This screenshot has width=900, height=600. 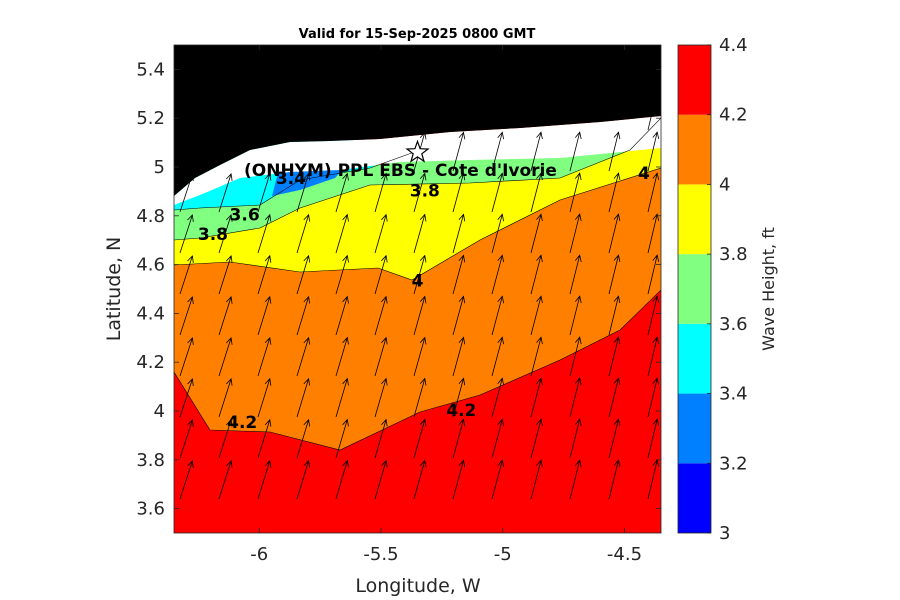 I want to click on land-mask, so click(x=417, y=120).